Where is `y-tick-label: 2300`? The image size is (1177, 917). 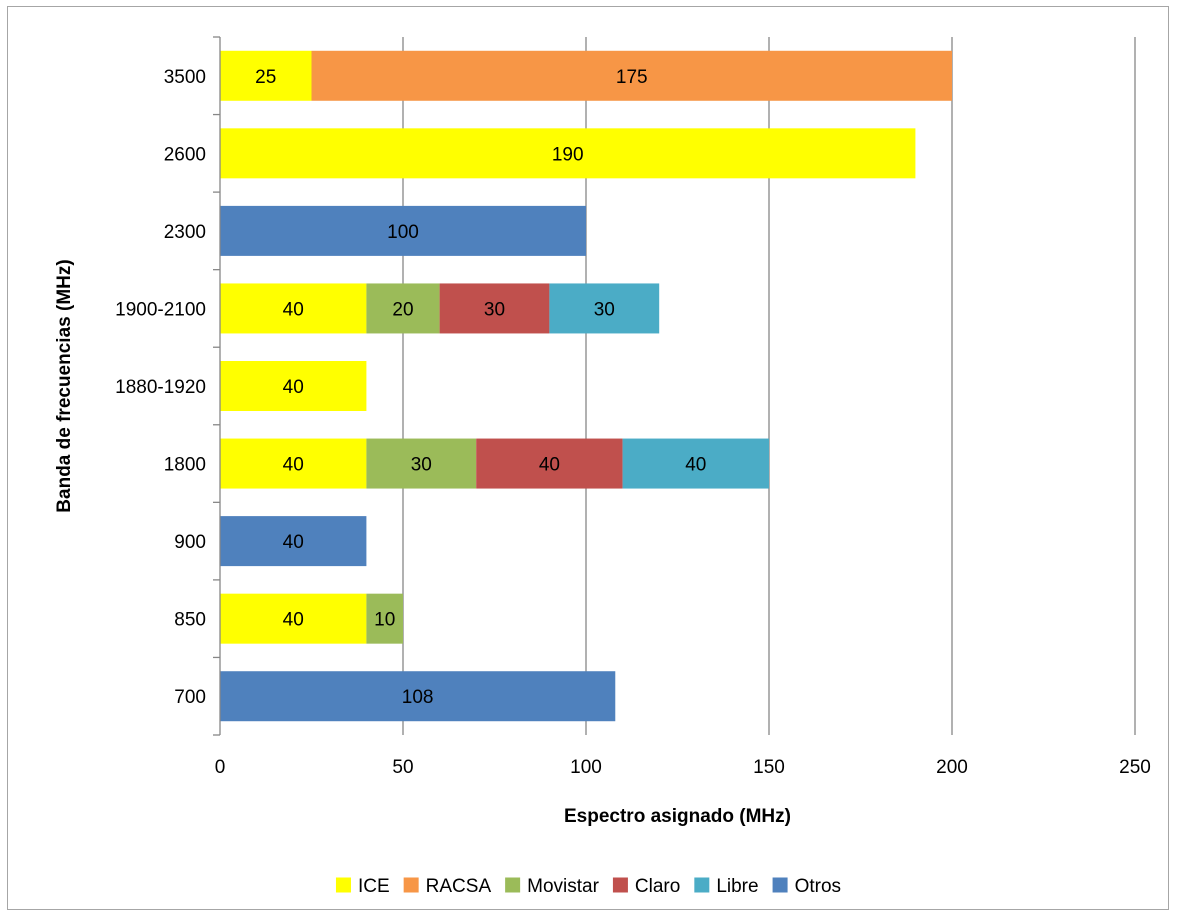 y-tick-label: 2300 is located at coordinates (185, 232).